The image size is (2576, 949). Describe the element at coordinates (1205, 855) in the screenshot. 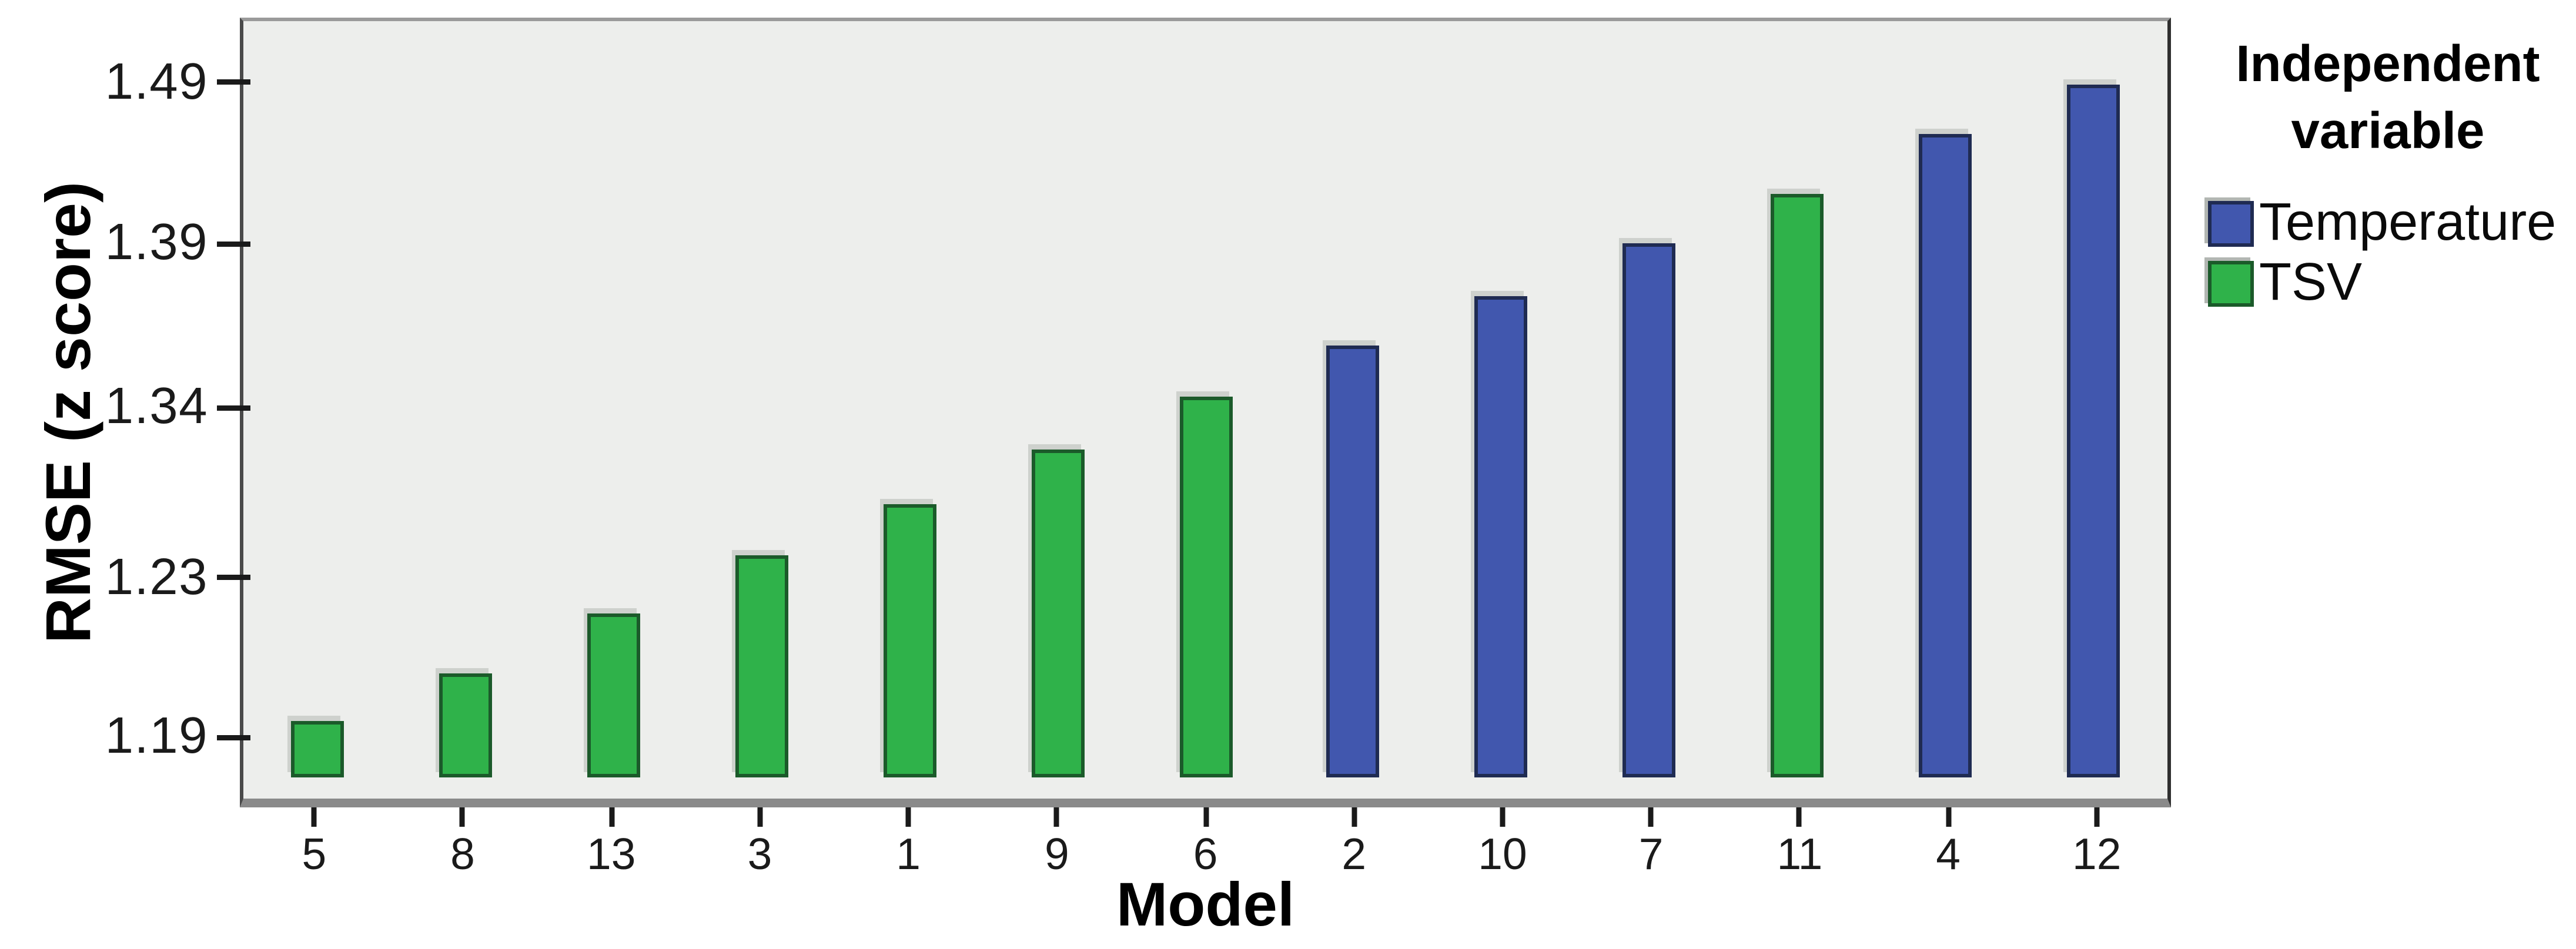

I see `x-tick-label-6: 6` at that location.